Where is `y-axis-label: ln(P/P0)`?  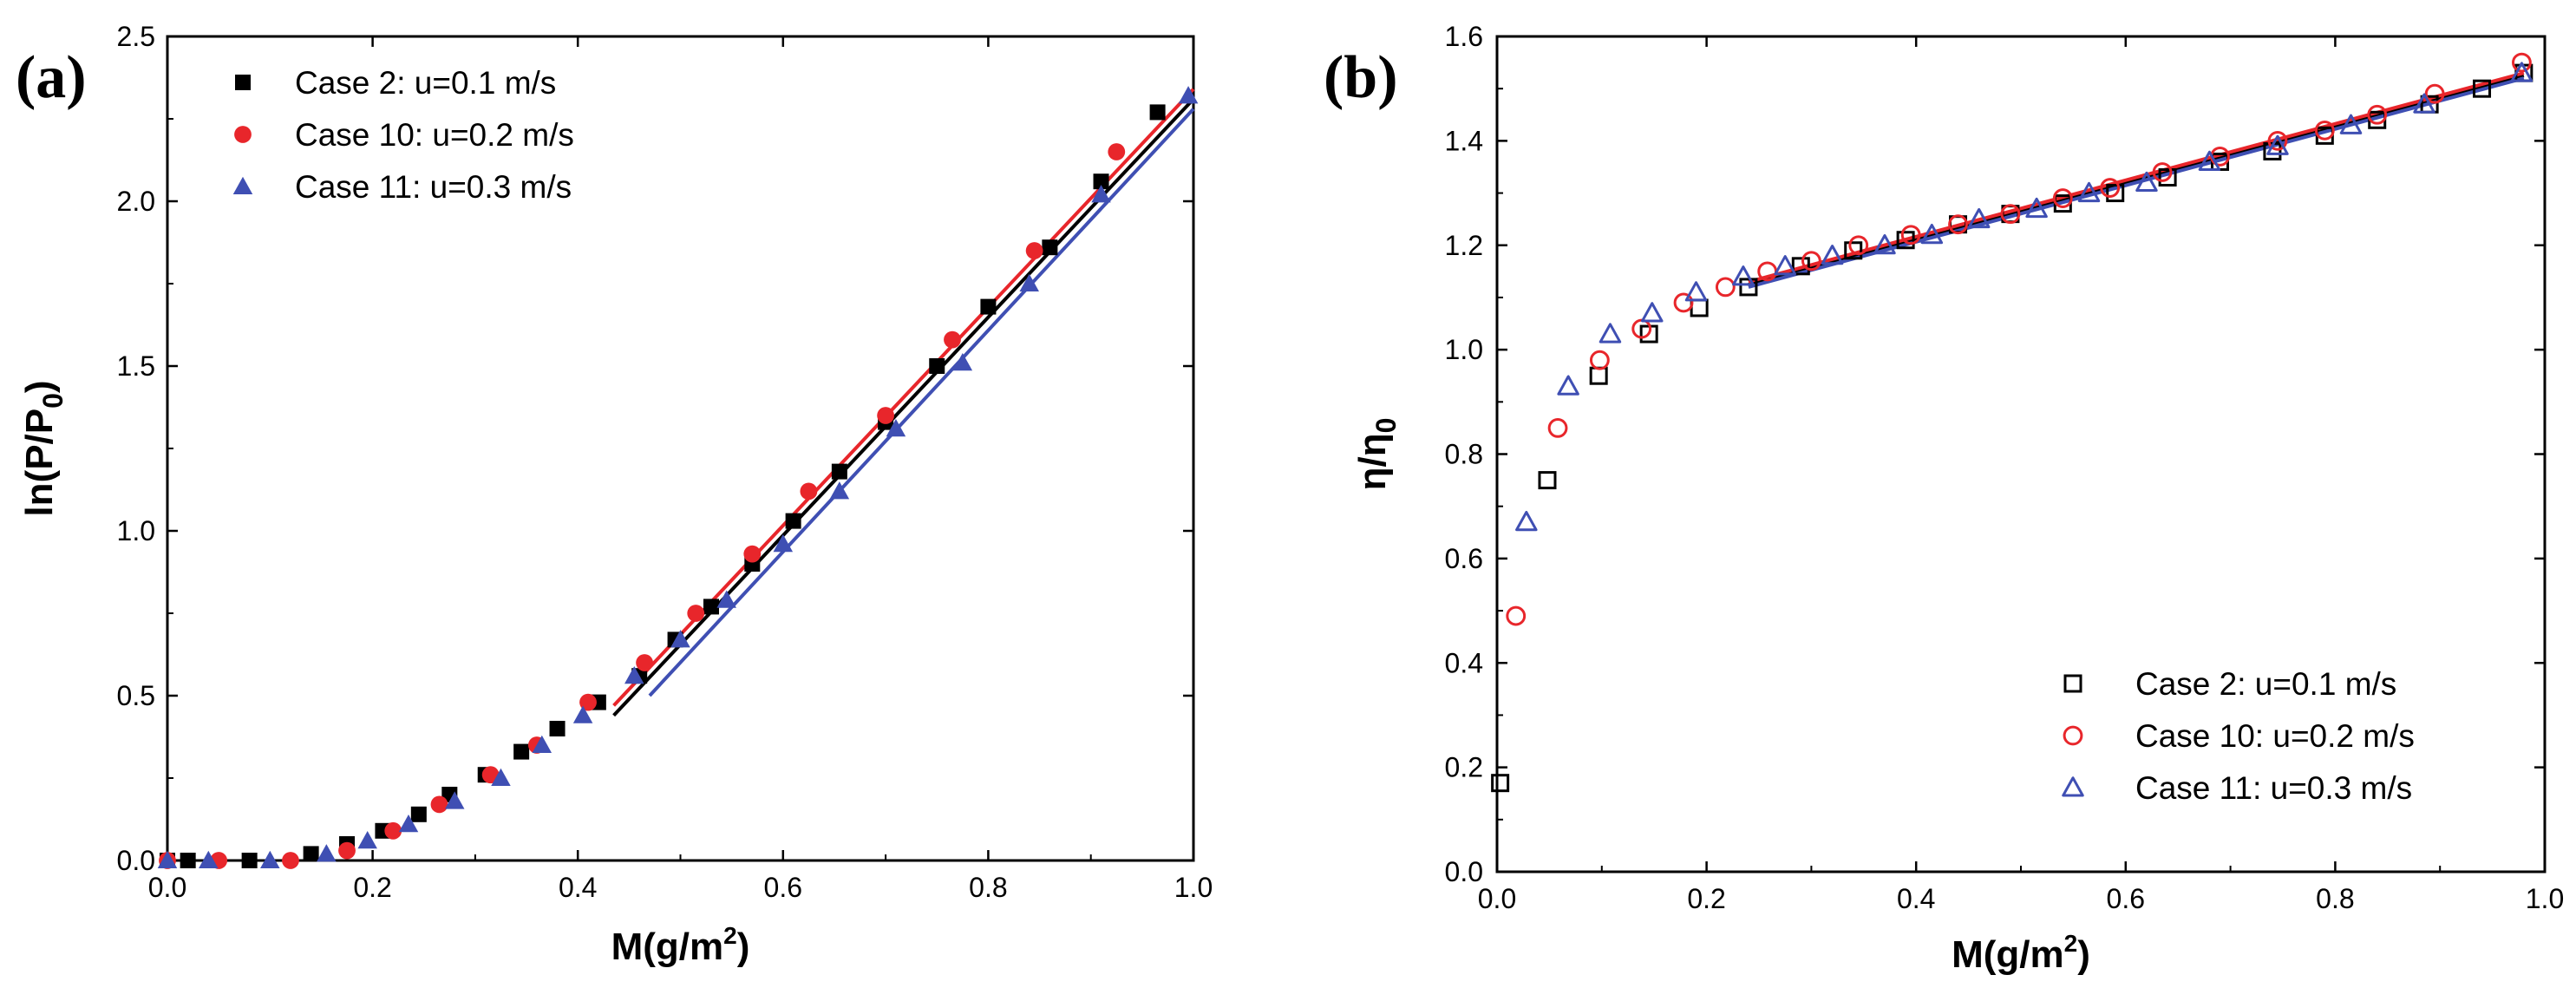
y-axis-label: ln(P/P0) is located at coordinates (43, 448).